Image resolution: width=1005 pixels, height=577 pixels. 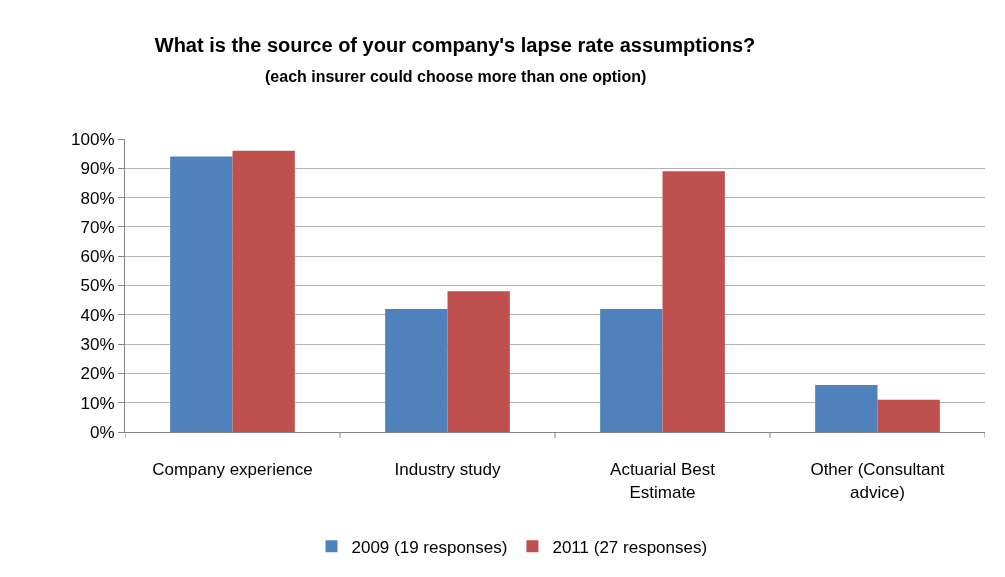 I want to click on x-tick-label: Actuarial Best Estimate, so click(x=663, y=481).